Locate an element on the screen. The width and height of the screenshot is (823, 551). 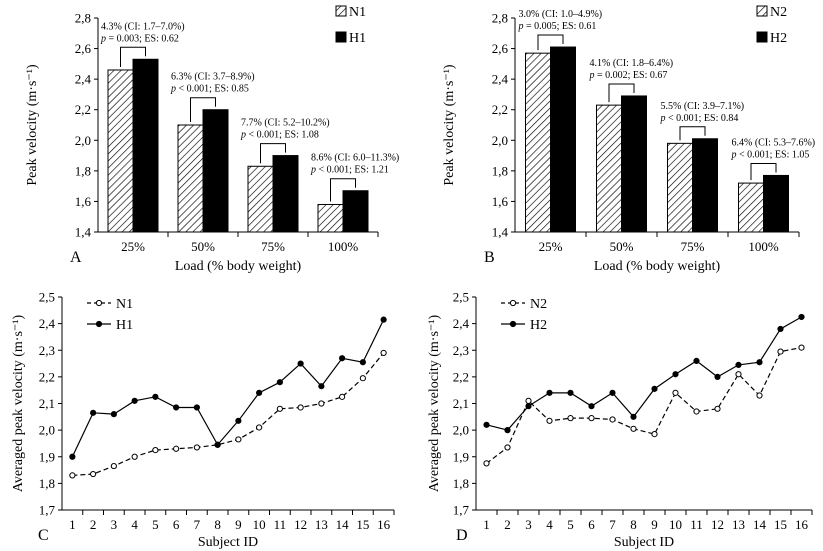
annotation-stats: p < 0.001; ES: 1.21 is located at coordinates (349, 170).